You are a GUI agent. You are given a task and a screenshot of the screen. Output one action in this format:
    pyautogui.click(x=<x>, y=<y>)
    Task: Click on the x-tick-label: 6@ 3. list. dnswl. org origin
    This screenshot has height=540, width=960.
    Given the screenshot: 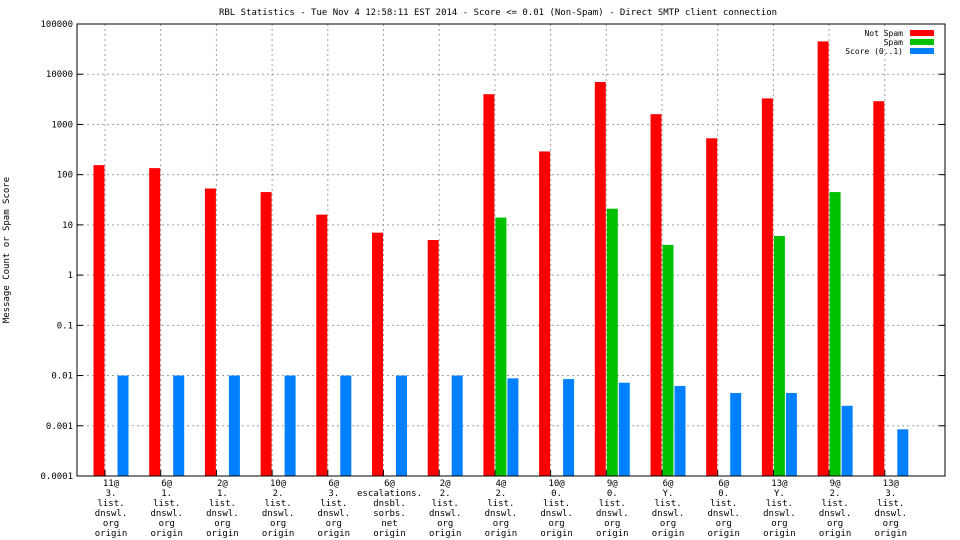 What is the action you would take?
    pyautogui.click(x=334, y=509)
    